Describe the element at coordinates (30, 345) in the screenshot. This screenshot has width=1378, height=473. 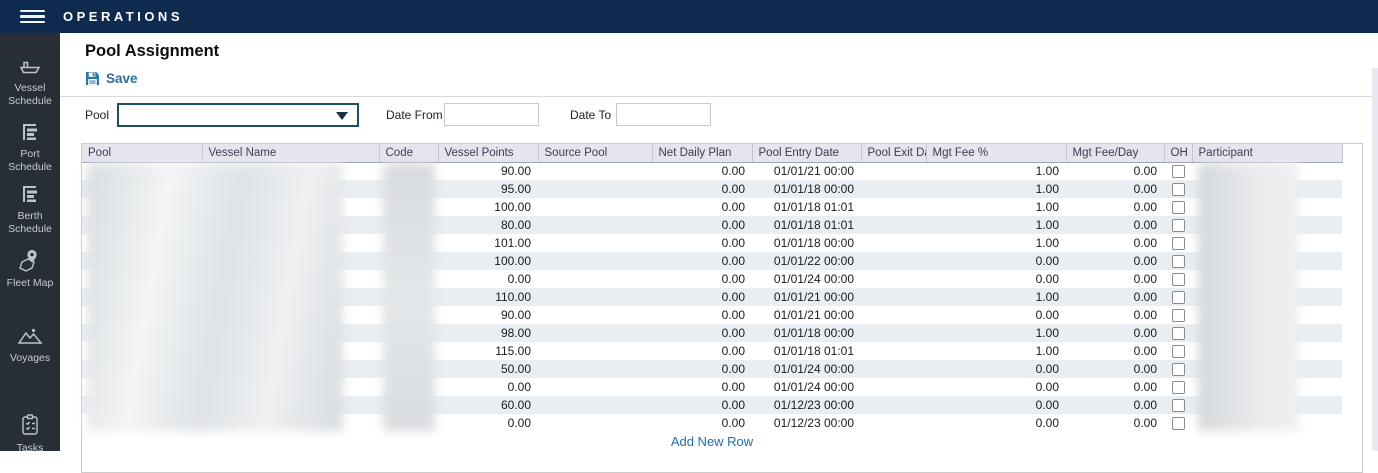
I see `sidebar-item-voyages: Voyages` at that location.